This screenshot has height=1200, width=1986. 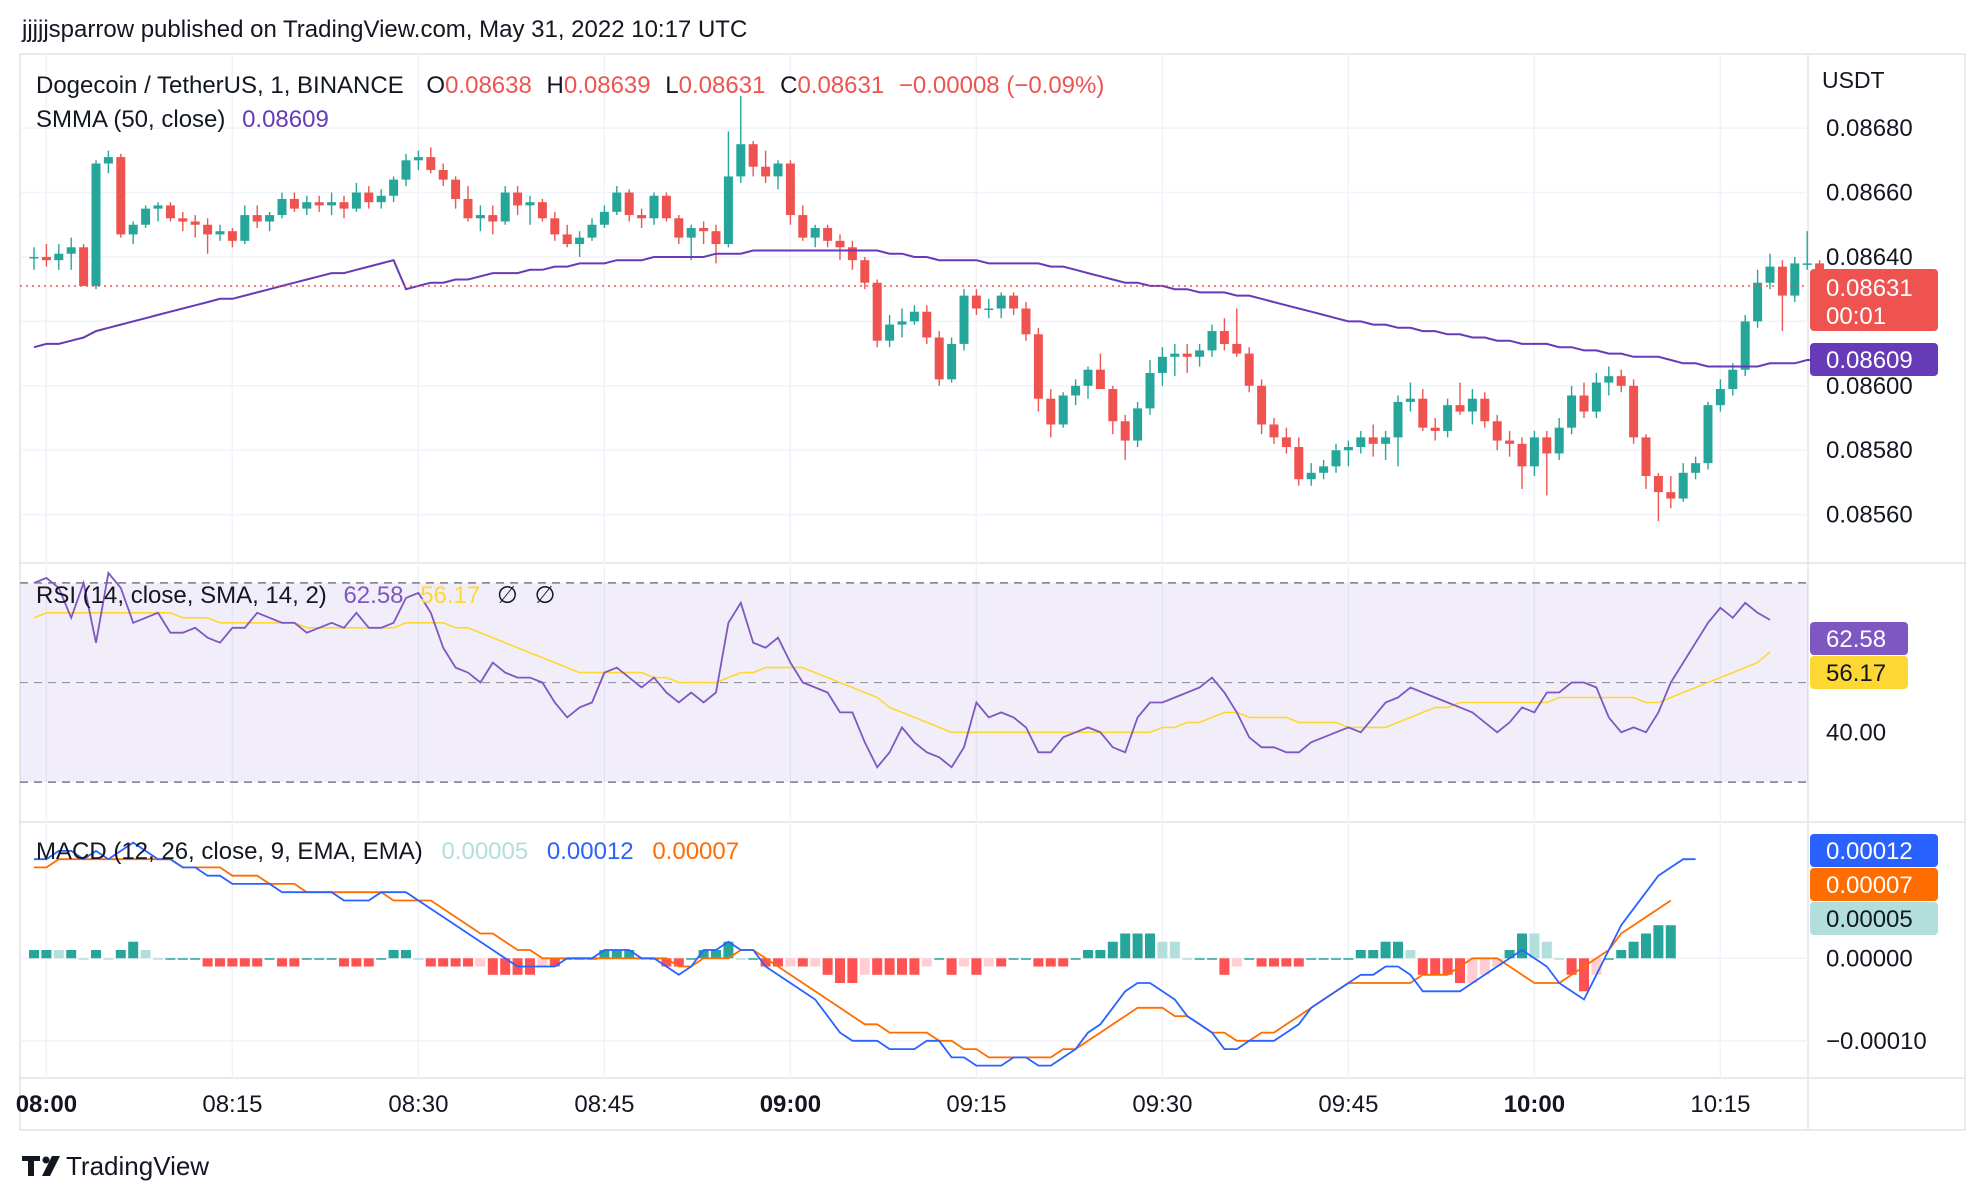 What do you see at coordinates (1869, 257) in the screenshot?
I see `price-tick-label: 0.08640` at bounding box center [1869, 257].